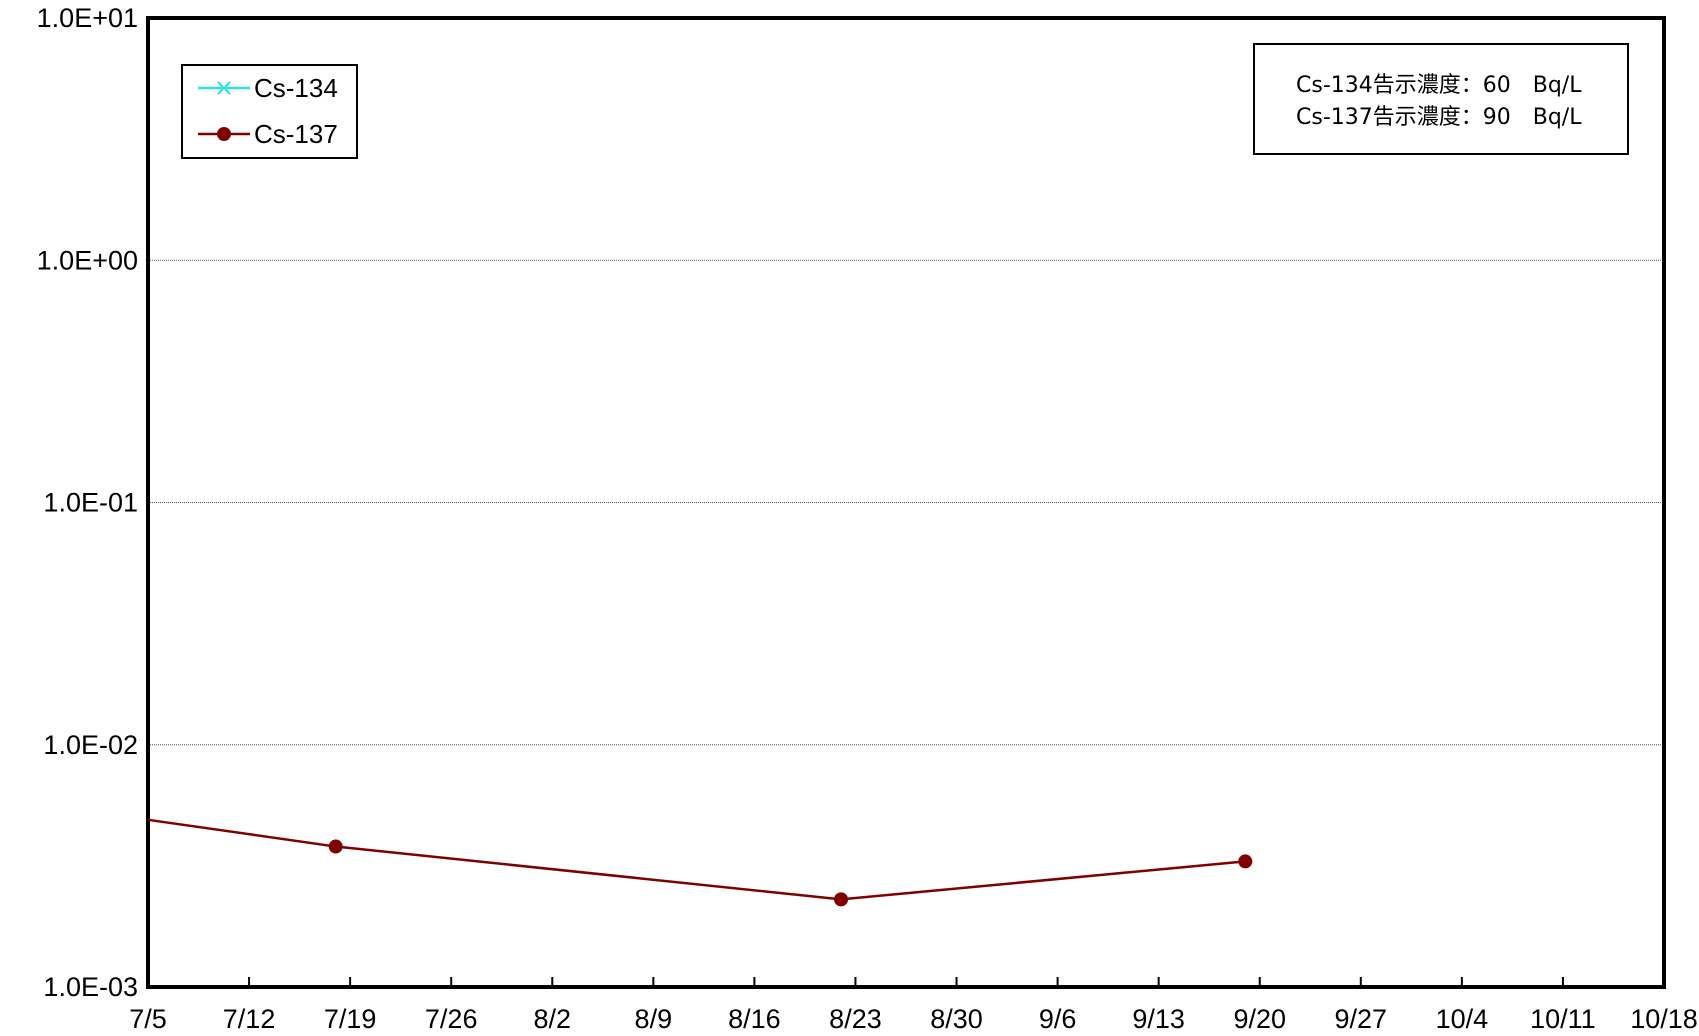 The height and width of the screenshot is (1036, 1699). I want to click on annotation-frame, so click(1441, 99).